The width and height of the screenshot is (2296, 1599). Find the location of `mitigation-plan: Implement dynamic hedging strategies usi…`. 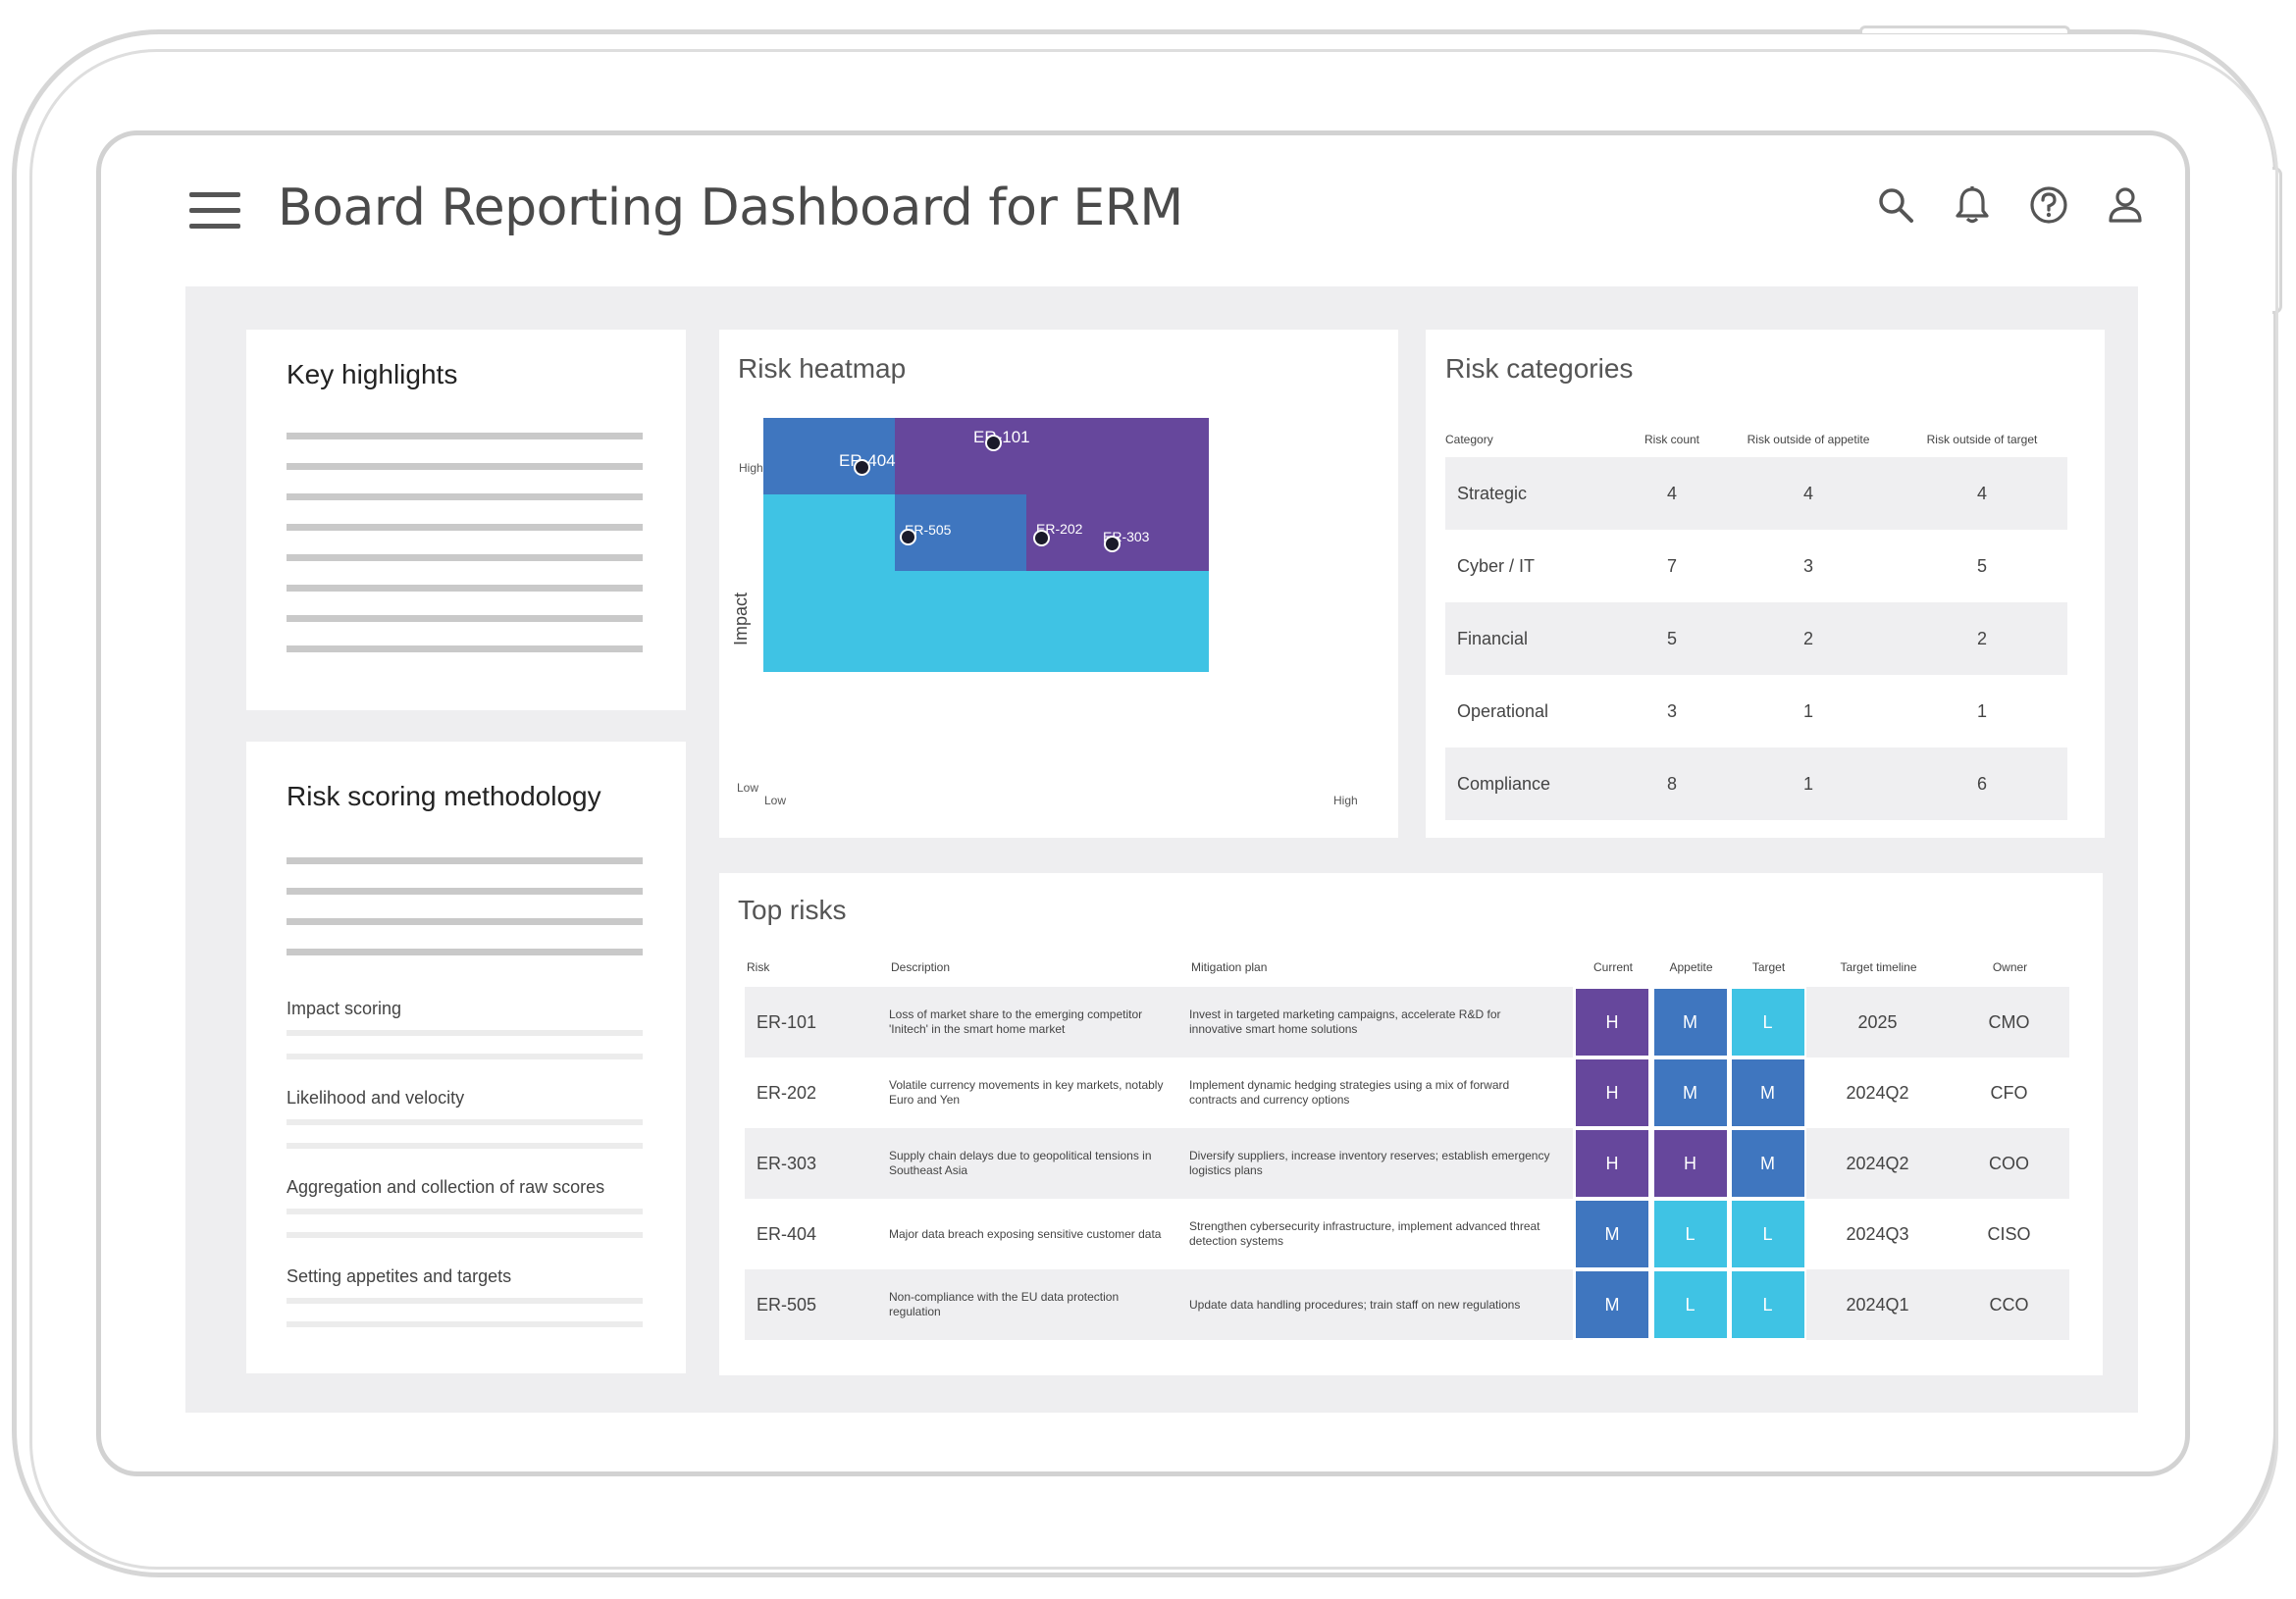

mitigation-plan: Implement dynamic hedging strategies usi… is located at coordinates (1349, 1092).